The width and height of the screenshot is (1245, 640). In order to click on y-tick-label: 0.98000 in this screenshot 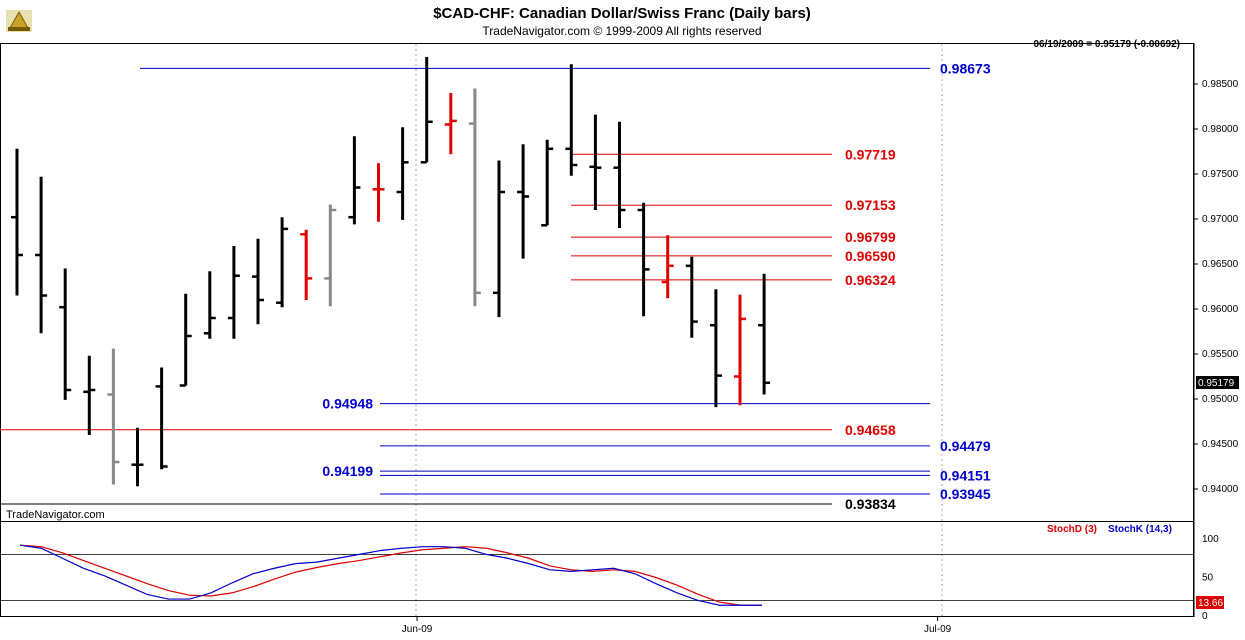, I will do `click(1220, 129)`.